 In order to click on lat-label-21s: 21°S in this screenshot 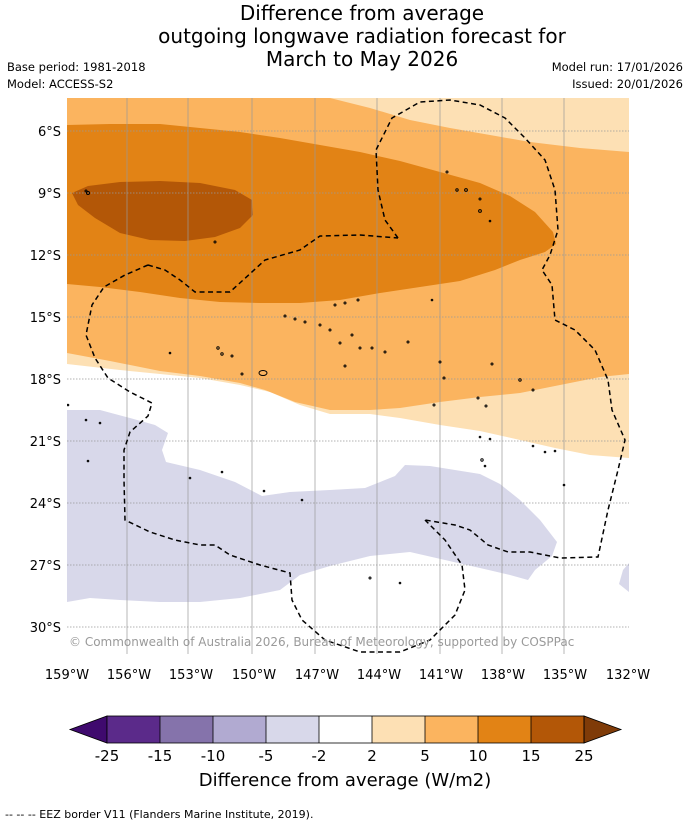, I will do `click(45, 442)`.